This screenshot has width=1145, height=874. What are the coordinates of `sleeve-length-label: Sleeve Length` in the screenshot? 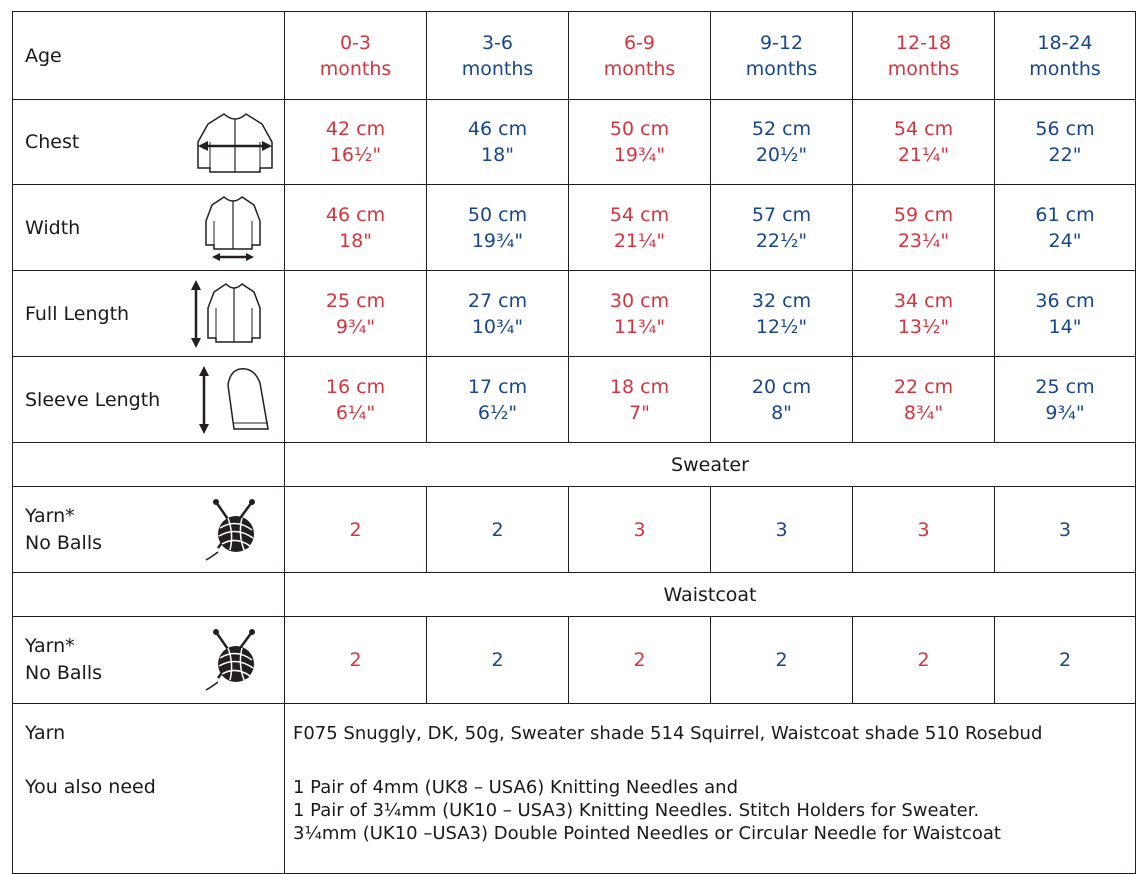 It's located at (93, 399).